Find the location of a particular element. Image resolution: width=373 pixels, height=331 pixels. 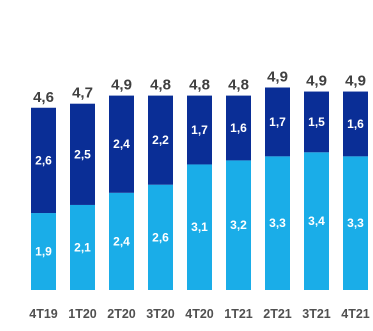

segment-value-label: 3,1 is located at coordinates (199, 227).